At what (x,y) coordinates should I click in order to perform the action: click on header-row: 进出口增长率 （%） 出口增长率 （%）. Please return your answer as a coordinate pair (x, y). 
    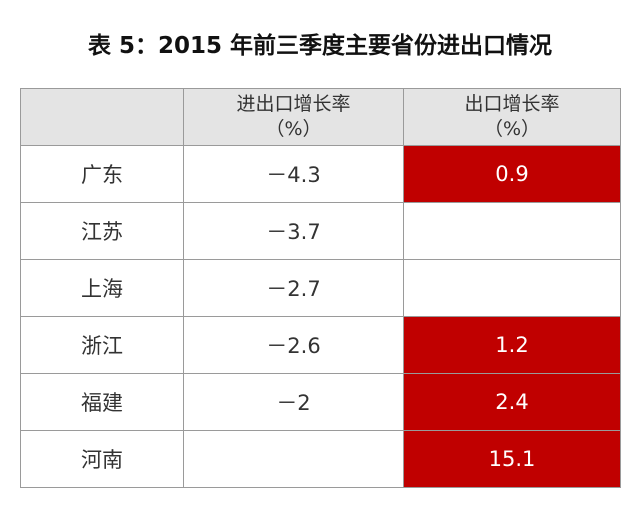
    Looking at the image, I should click on (320, 117).